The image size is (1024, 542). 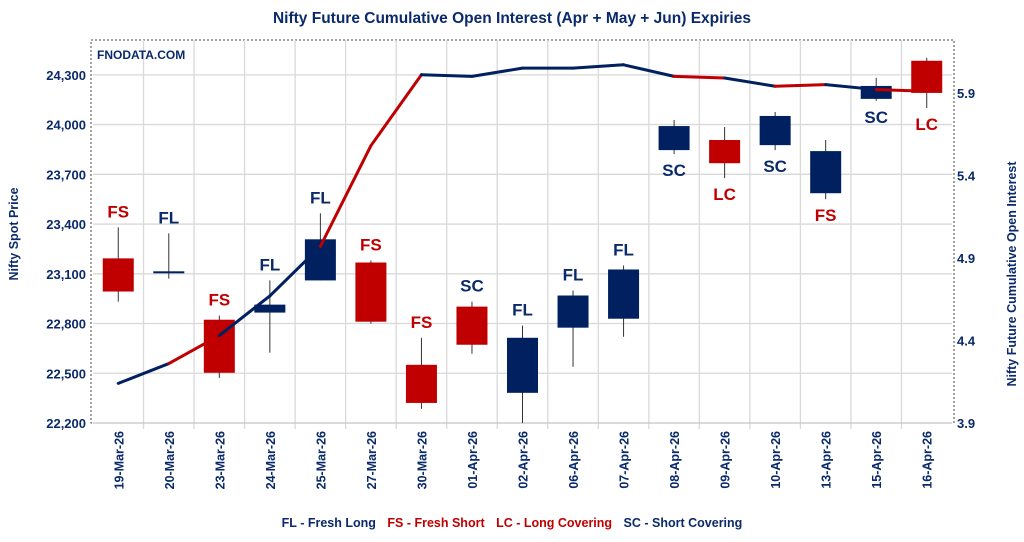 What do you see at coordinates (574, 460) in the screenshot?
I see `x-tick-label: 06-Apr-26` at bounding box center [574, 460].